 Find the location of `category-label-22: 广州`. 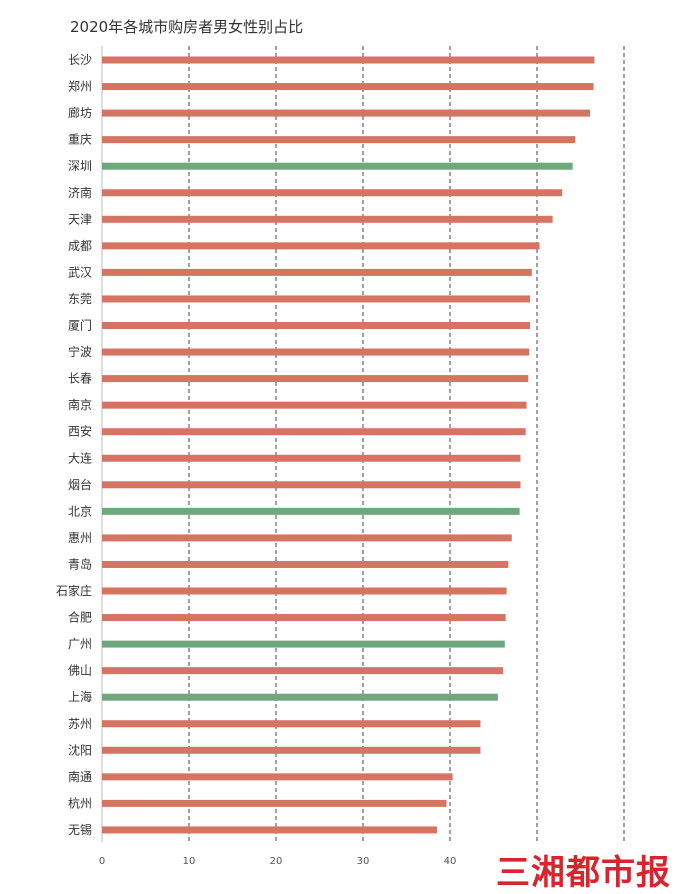

category-label-22: 广州 is located at coordinates (80, 644).